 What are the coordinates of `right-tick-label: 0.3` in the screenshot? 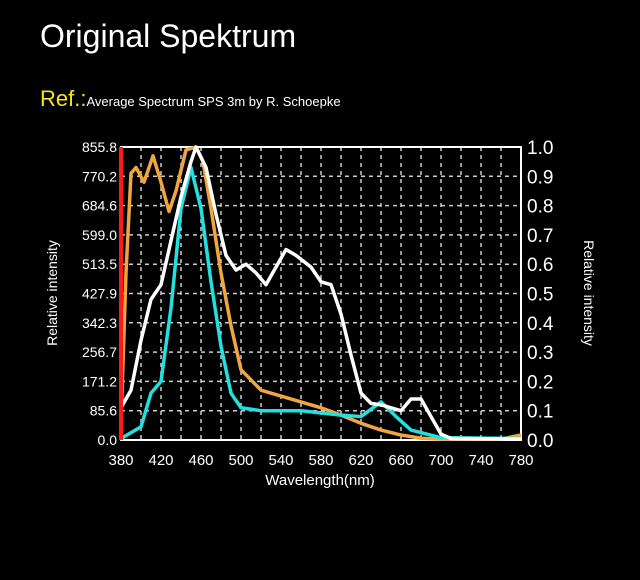 It's located at (540, 353).